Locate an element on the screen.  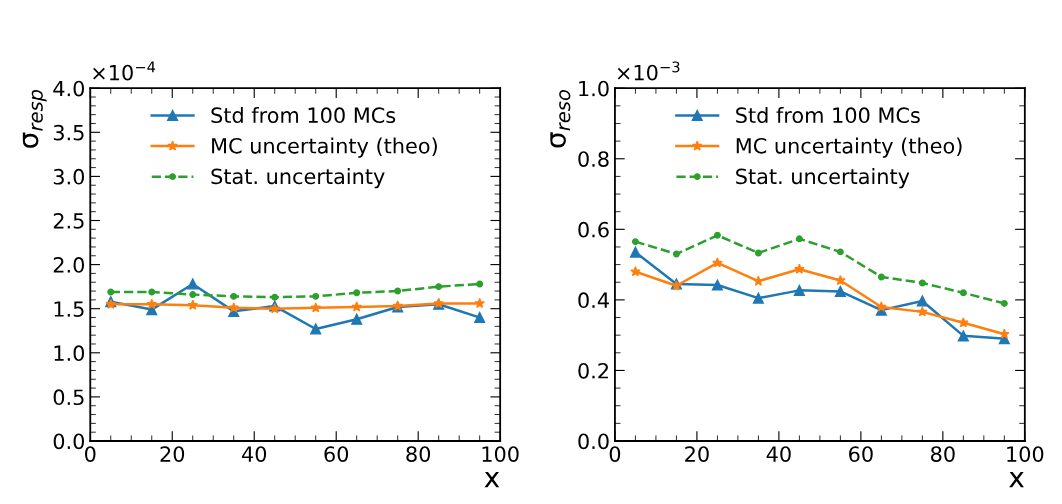
y-tick-label: 3.5 is located at coordinates (68, 132).